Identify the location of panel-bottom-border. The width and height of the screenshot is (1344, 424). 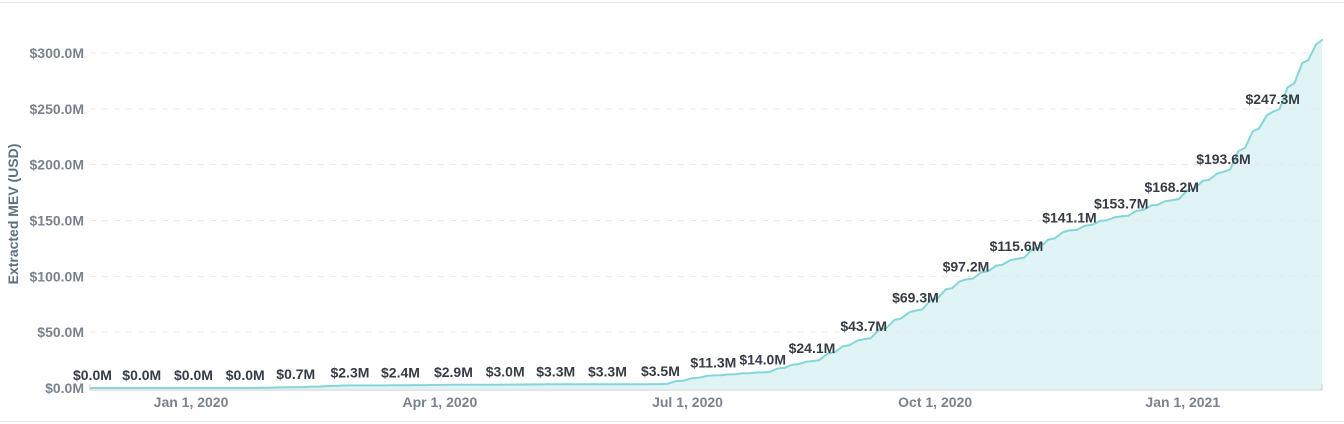
(672, 421).